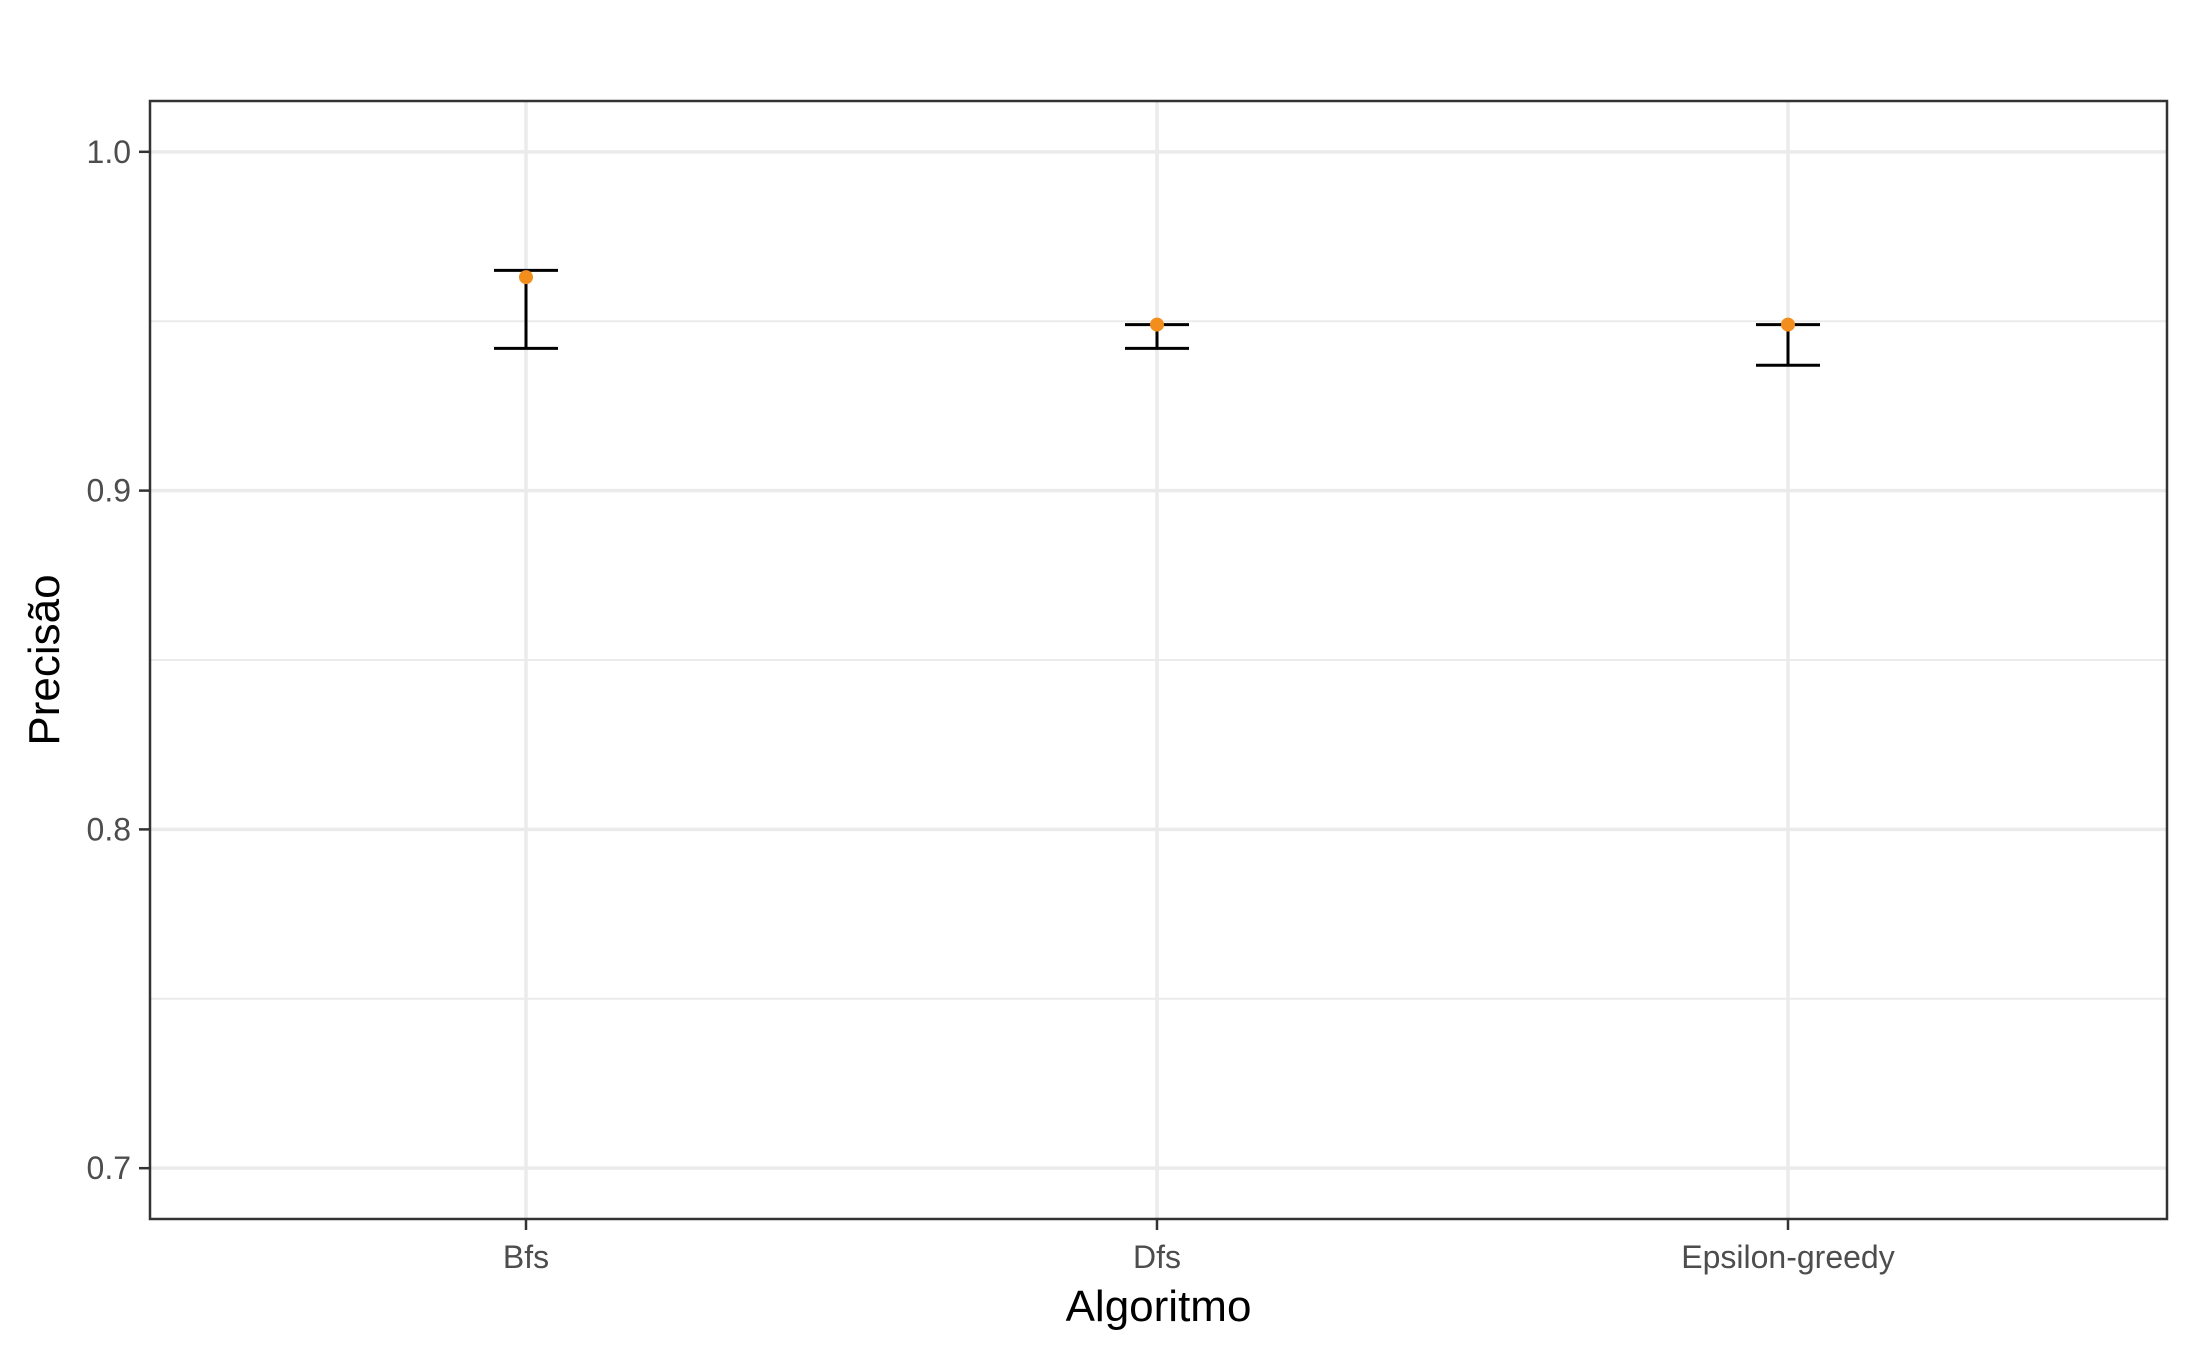 This screenshot has height=1350, width=2187. Describe the element at coordinates (1157, 301) in the screenshot. I see `points` at that location.